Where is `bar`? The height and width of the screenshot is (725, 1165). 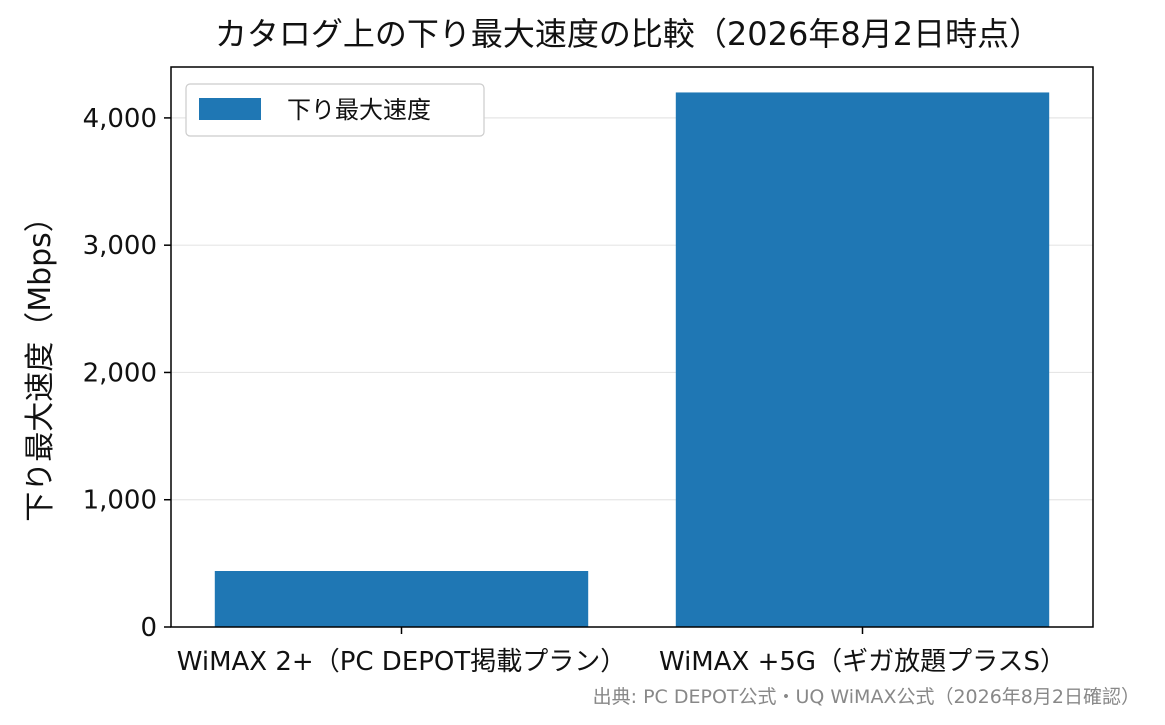 bar is located at coordinates (401, 599).